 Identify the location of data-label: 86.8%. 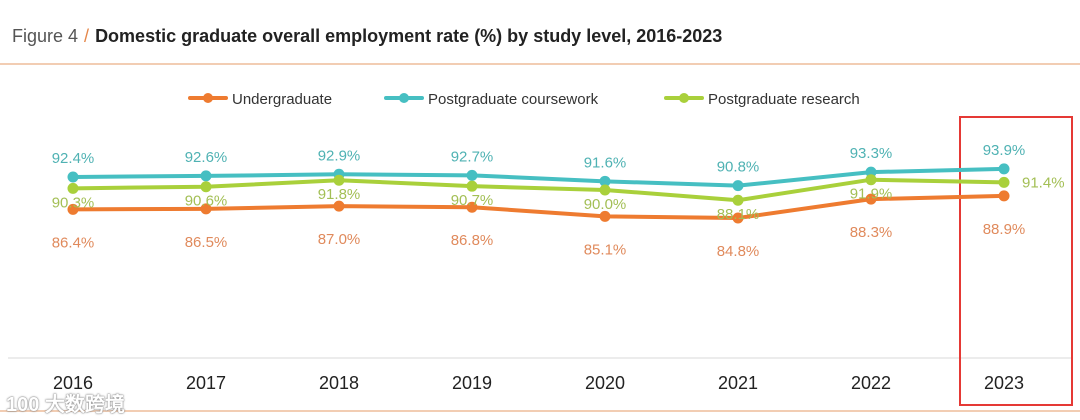
(472, 240).